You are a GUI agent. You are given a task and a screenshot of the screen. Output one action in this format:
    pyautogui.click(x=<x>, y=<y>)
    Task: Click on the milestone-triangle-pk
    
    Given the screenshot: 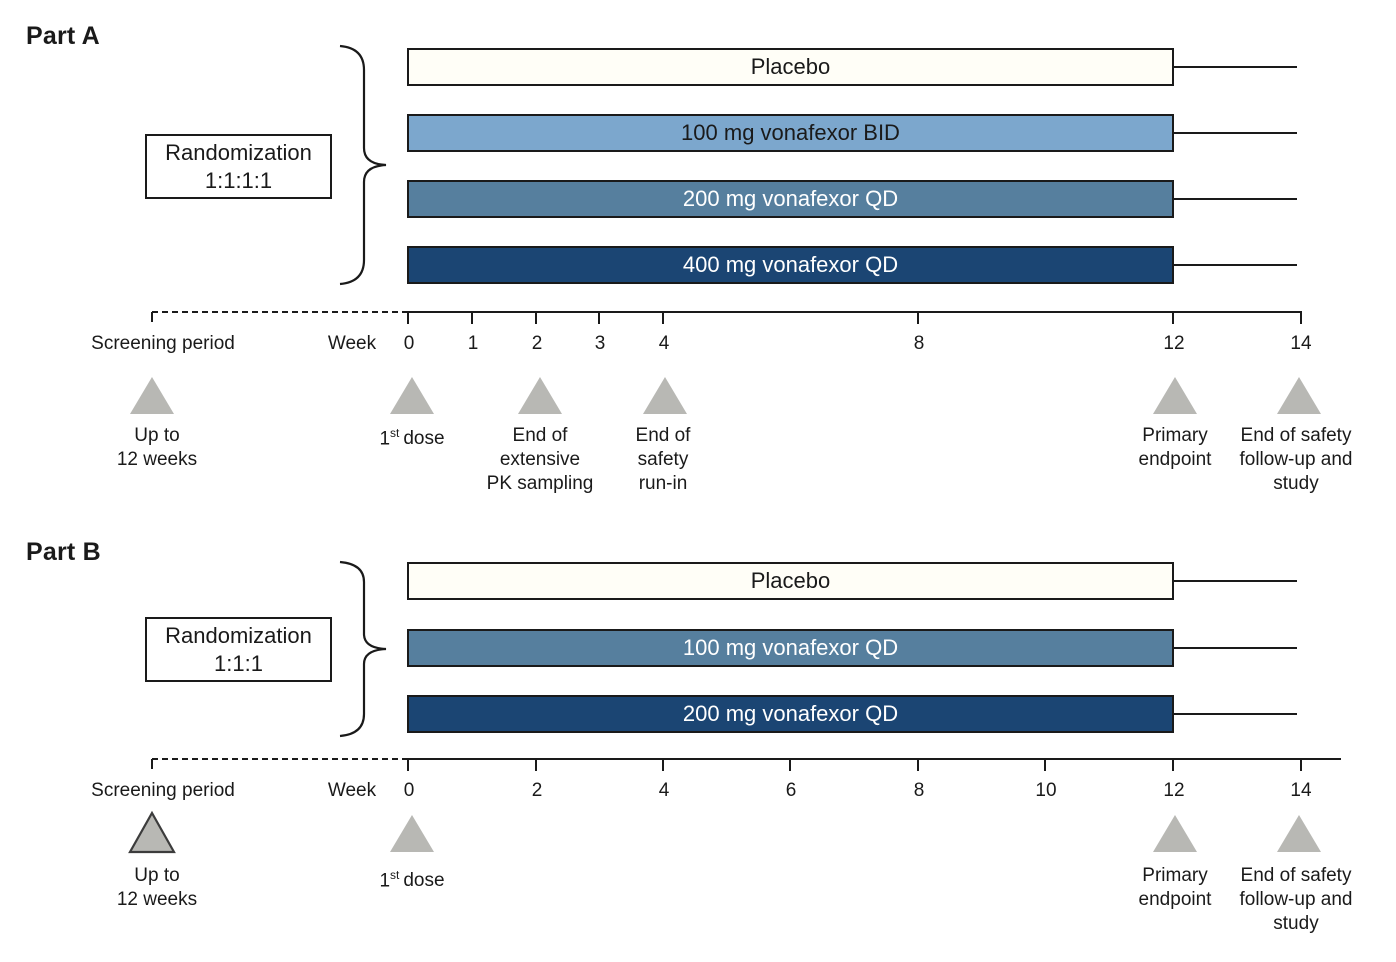 What is the action you would take?
    pyautogui.click(x=540, y=395)
    